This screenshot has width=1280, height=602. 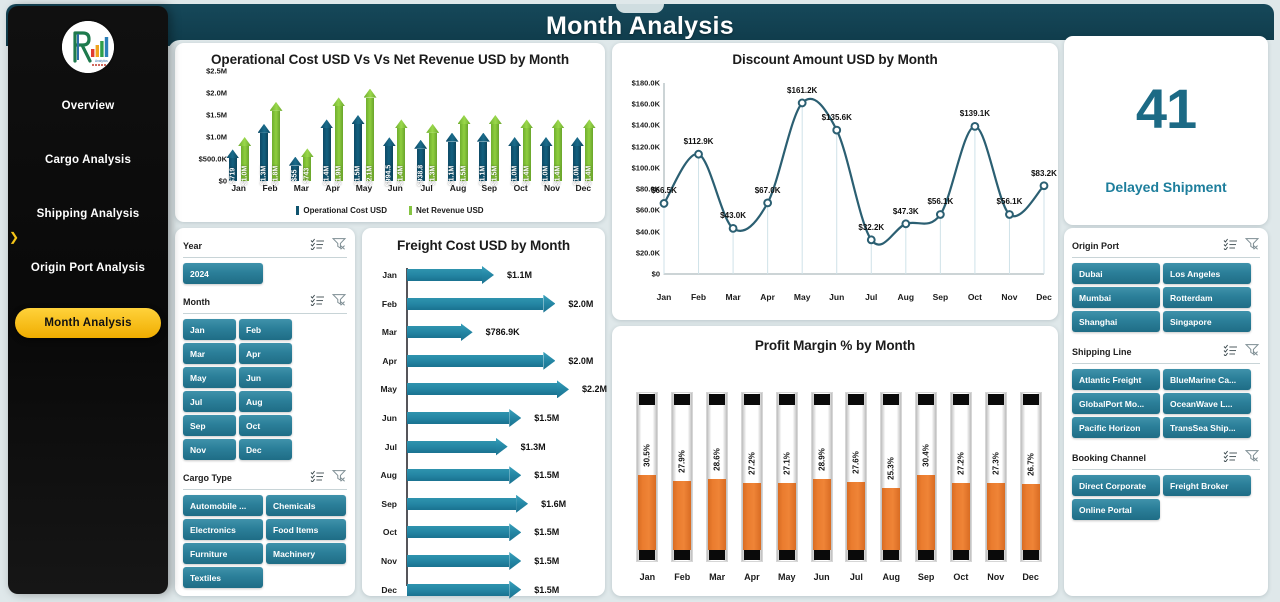 I want to click on freight-bar-row: Apr $2.0M, so click(x=484, y=360).